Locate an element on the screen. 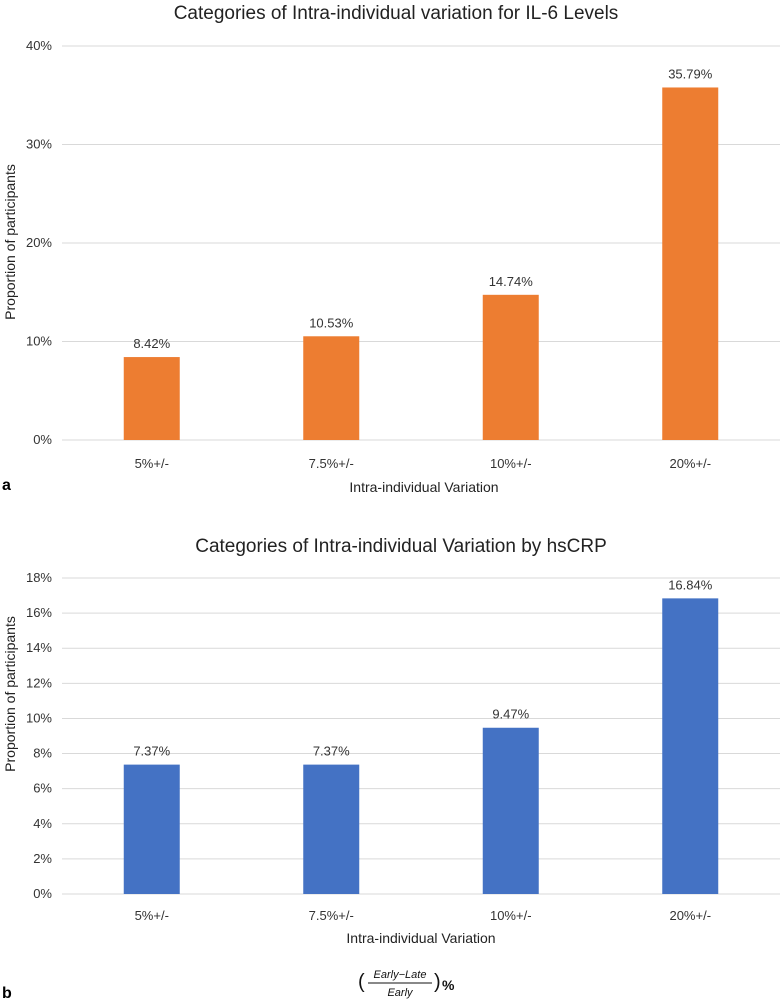 The image size is (781, 1003). chart-b-xlabel: Intra-individual Variation is located at coordinates (420, 938).